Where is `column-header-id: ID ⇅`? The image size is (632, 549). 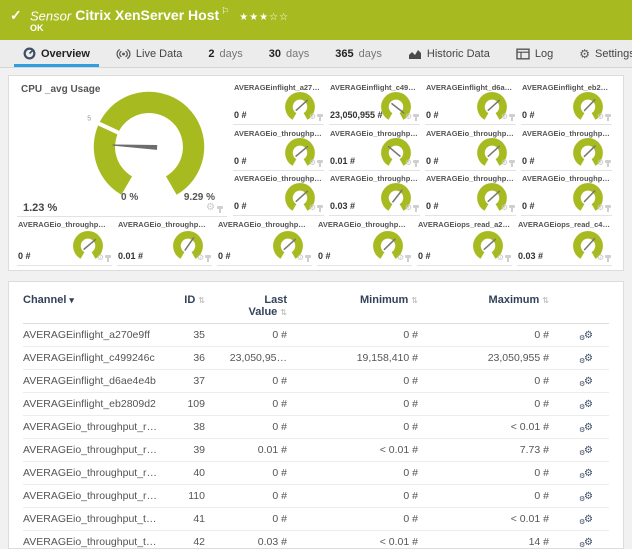
column-header-id: ID ⇅ is located at coordinates (194, 300).